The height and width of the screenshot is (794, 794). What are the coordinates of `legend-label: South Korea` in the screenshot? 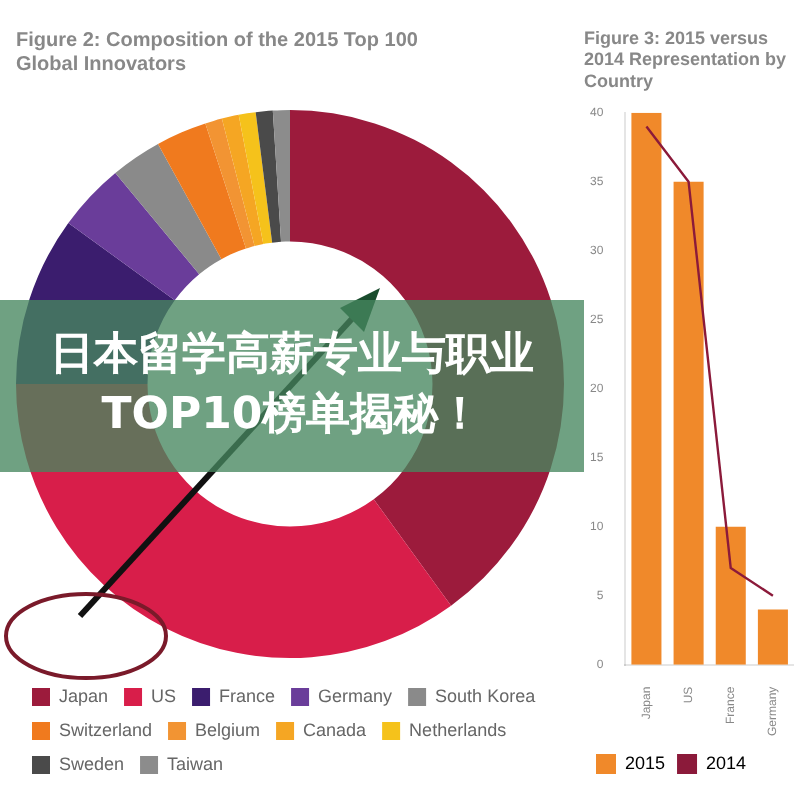 It's located at (485, 695).